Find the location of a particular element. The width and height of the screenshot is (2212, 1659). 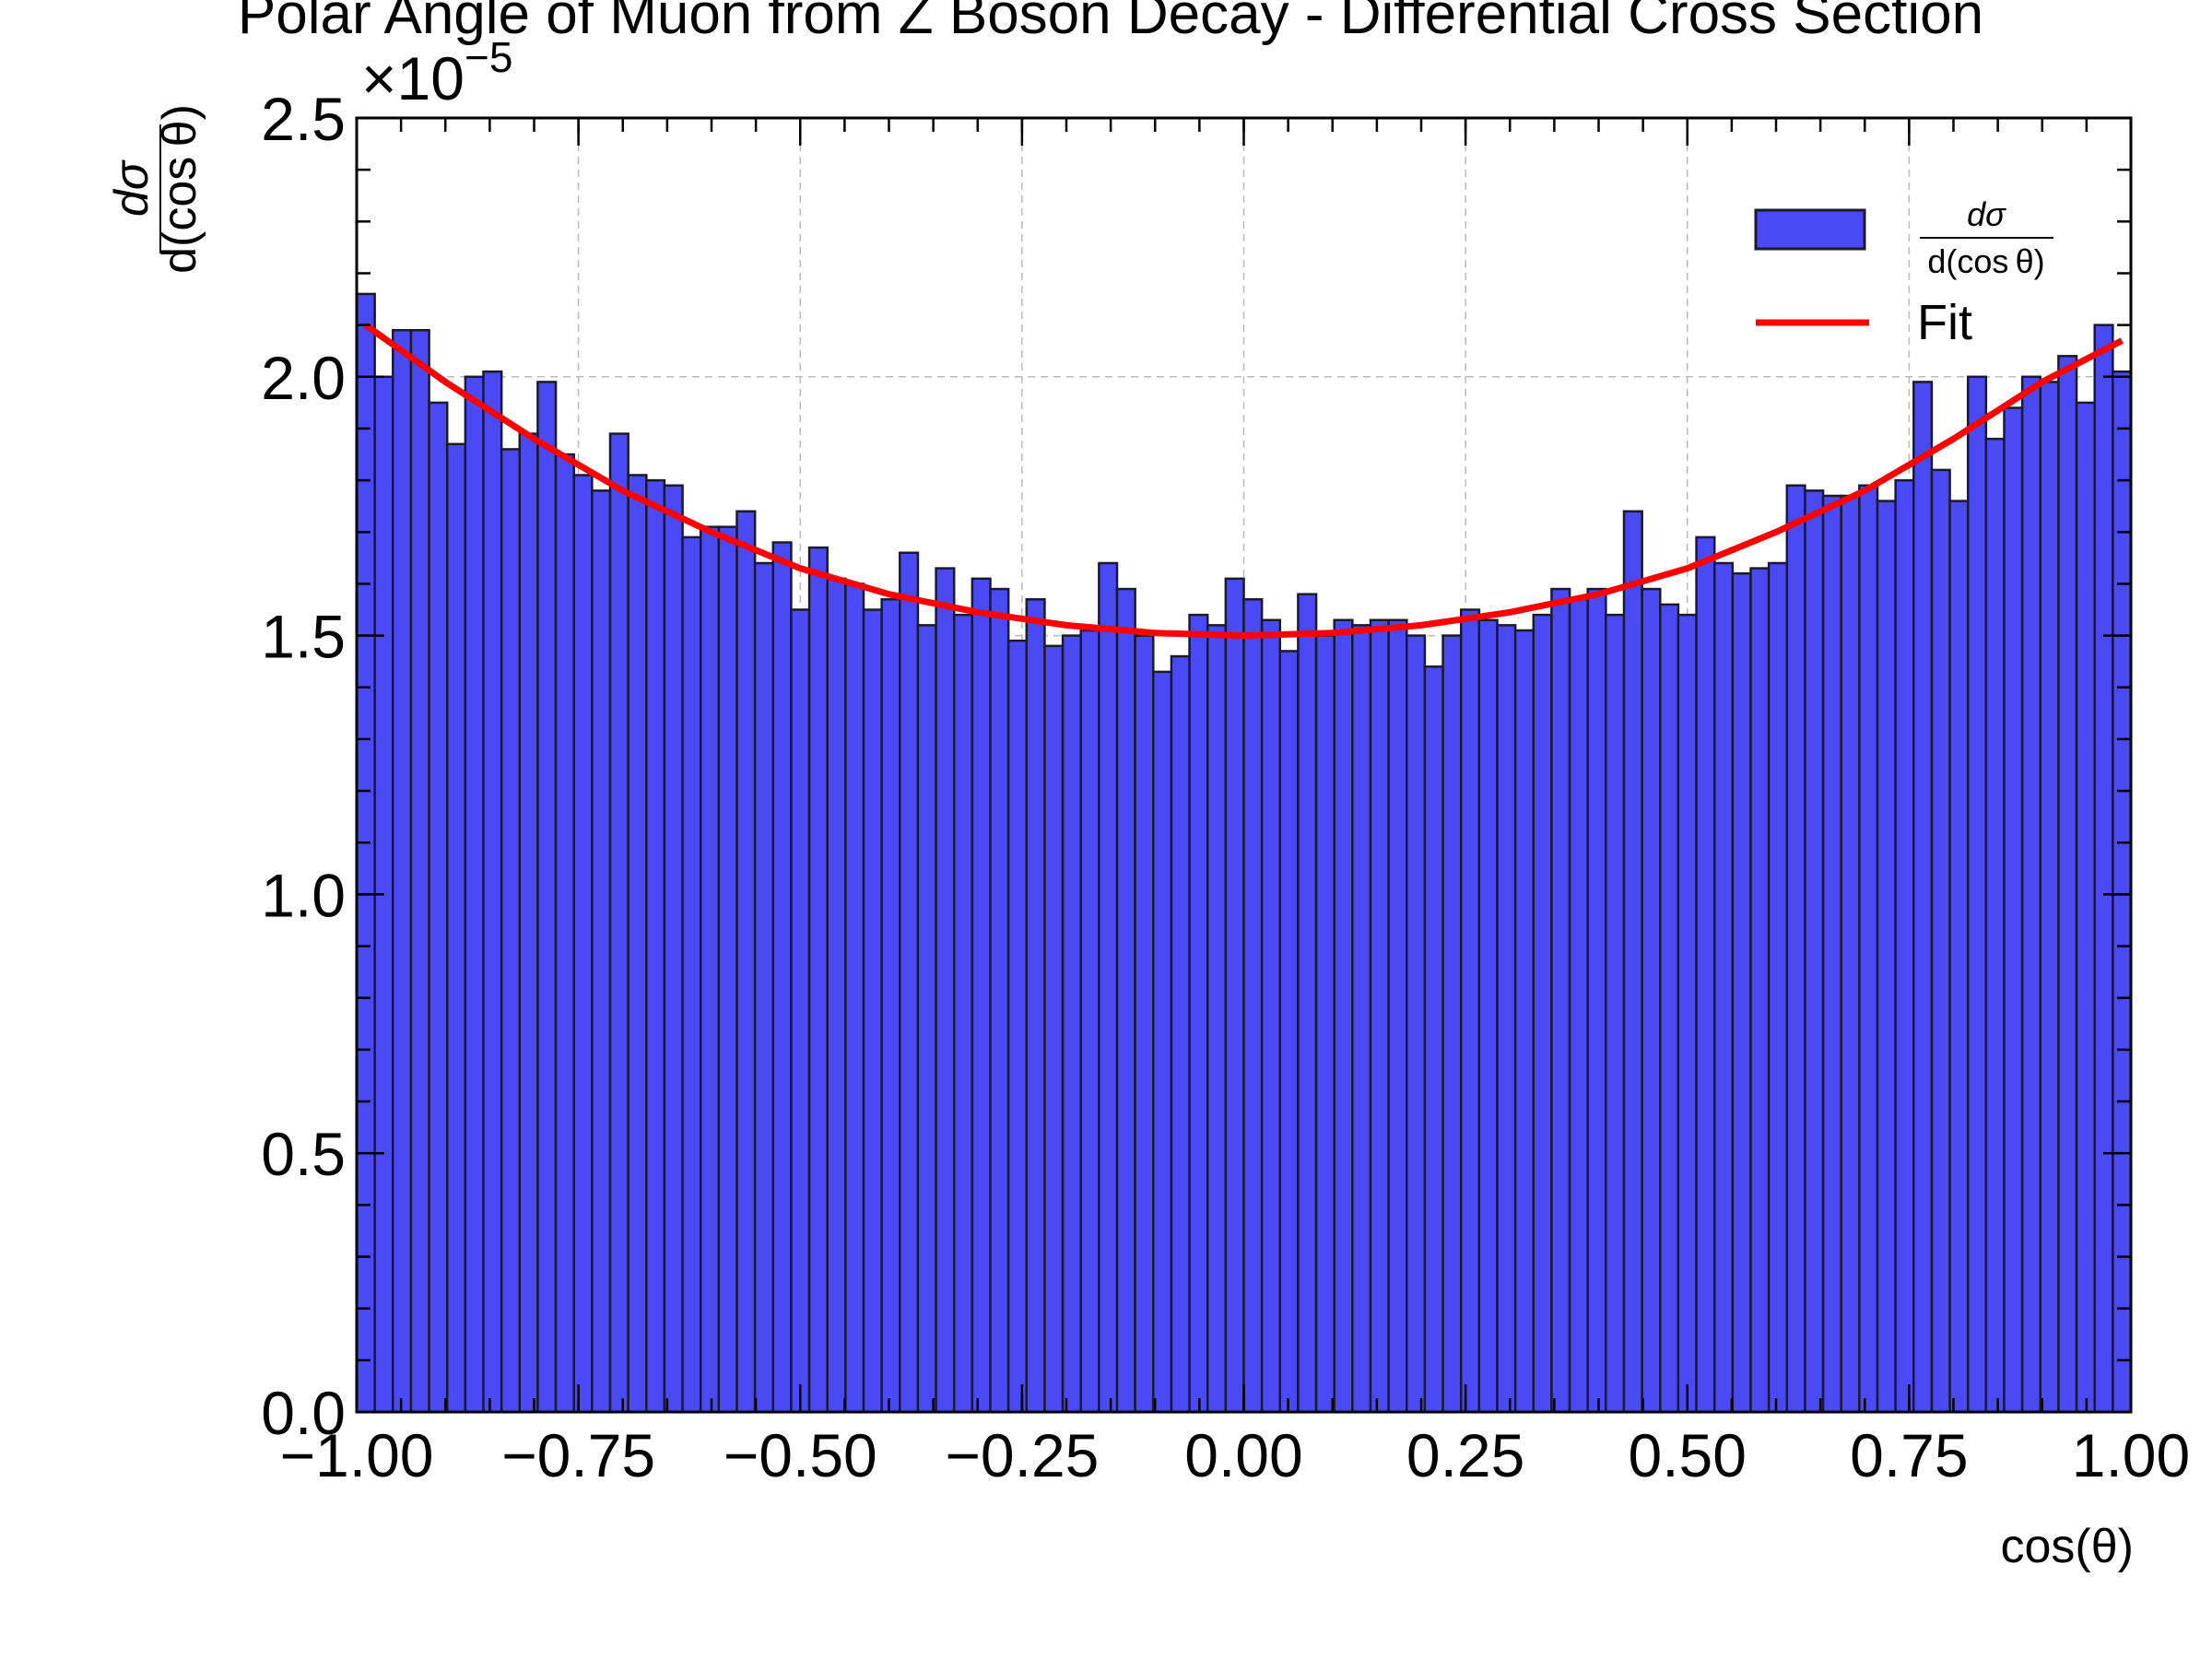

y-multiplier: ×10⁻⁵ is located at coordinates (436, 72).